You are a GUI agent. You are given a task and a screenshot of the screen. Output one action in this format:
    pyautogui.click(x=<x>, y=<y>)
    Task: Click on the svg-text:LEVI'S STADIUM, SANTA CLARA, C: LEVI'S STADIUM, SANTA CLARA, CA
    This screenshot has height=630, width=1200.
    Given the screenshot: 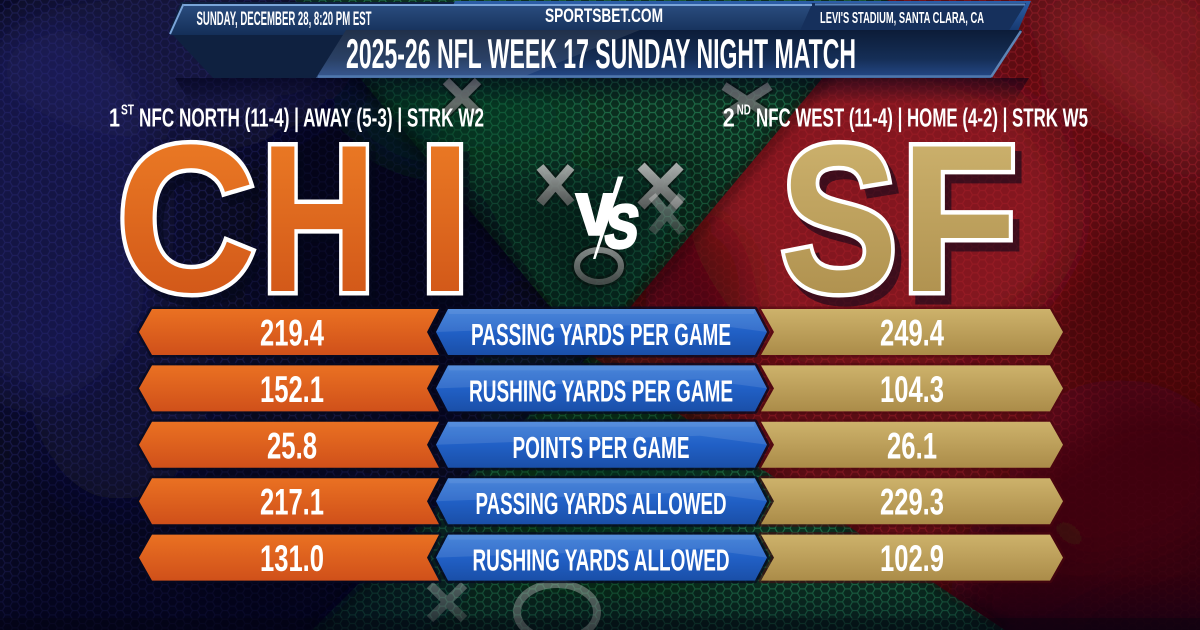 What is the action you would take?
    pyautogui.click(x=902, y=18)
    